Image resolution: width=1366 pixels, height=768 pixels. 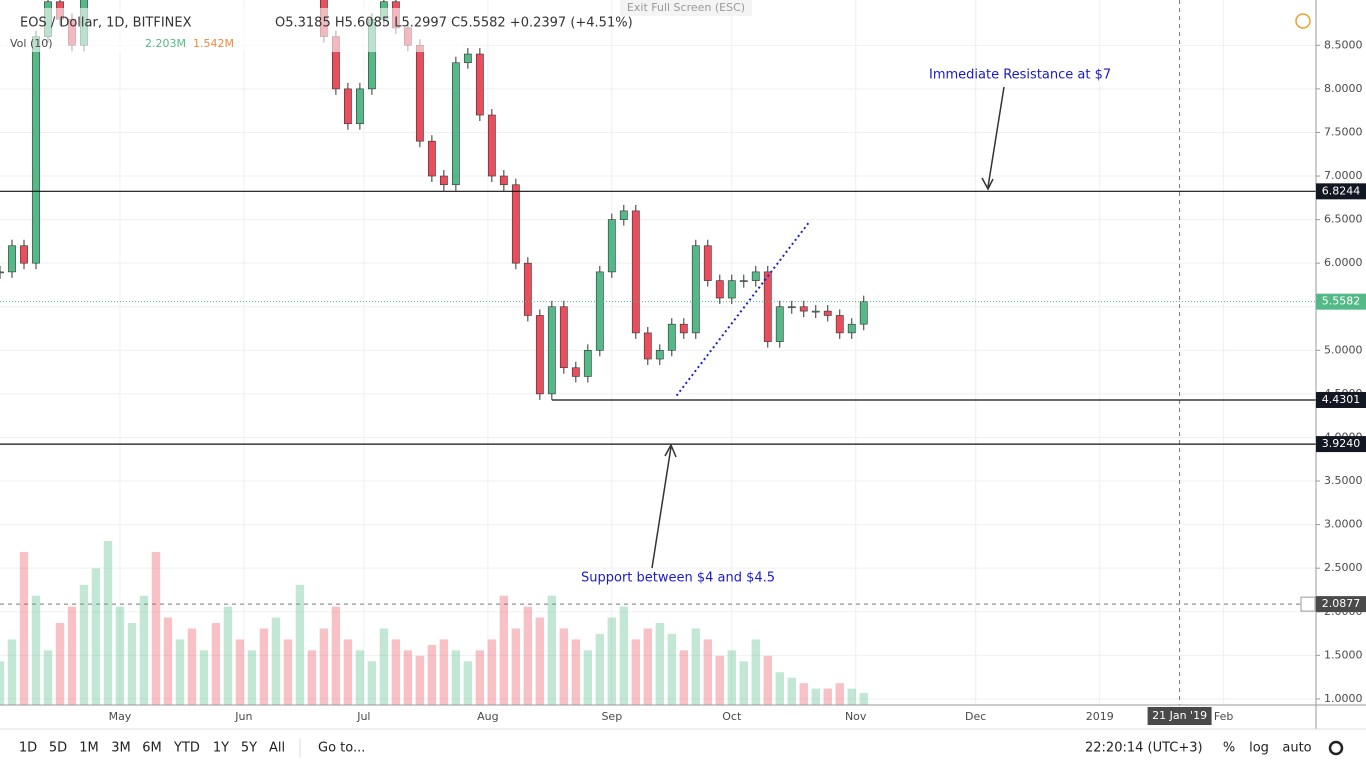 What do you see at coordinates (243, 716) in the screenshot?
I see `x-tick-label: Jun` at bounding box center [243, 716].